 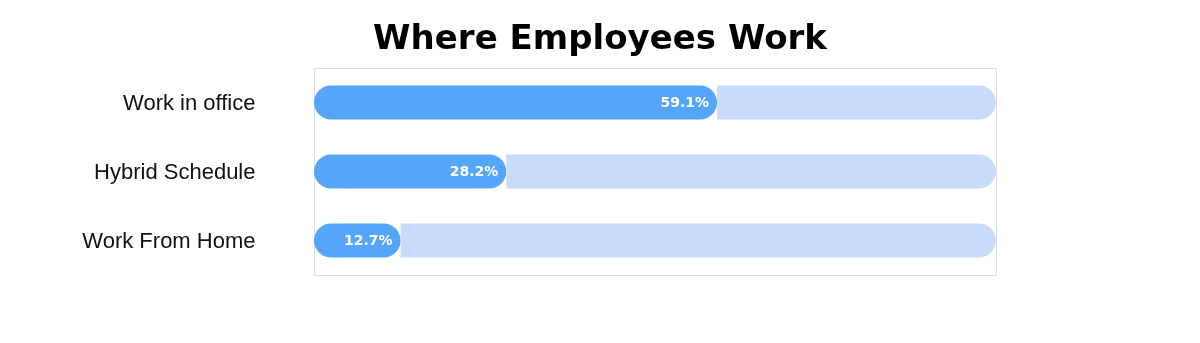 What do you see at coordinates (601, 37) in the screenshot?
I see `chart-title: Where Employees Work` at bounding box center [601, 37].